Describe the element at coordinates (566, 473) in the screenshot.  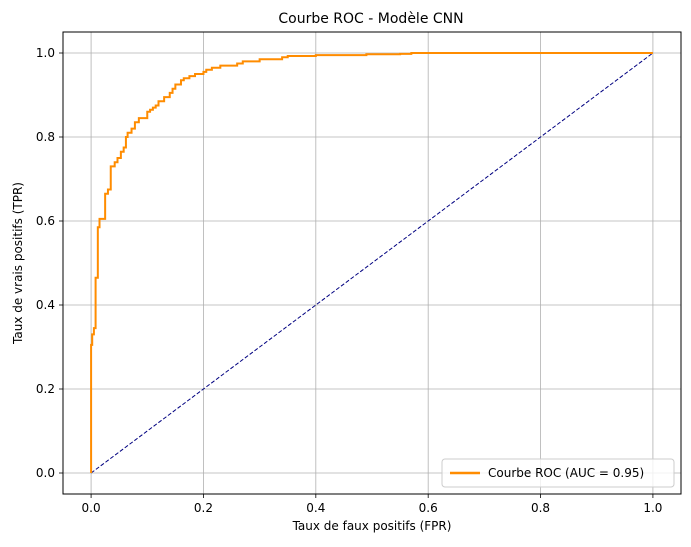
I see `legend-label: Courbe ROC (AUC = 0.95)` at that location.